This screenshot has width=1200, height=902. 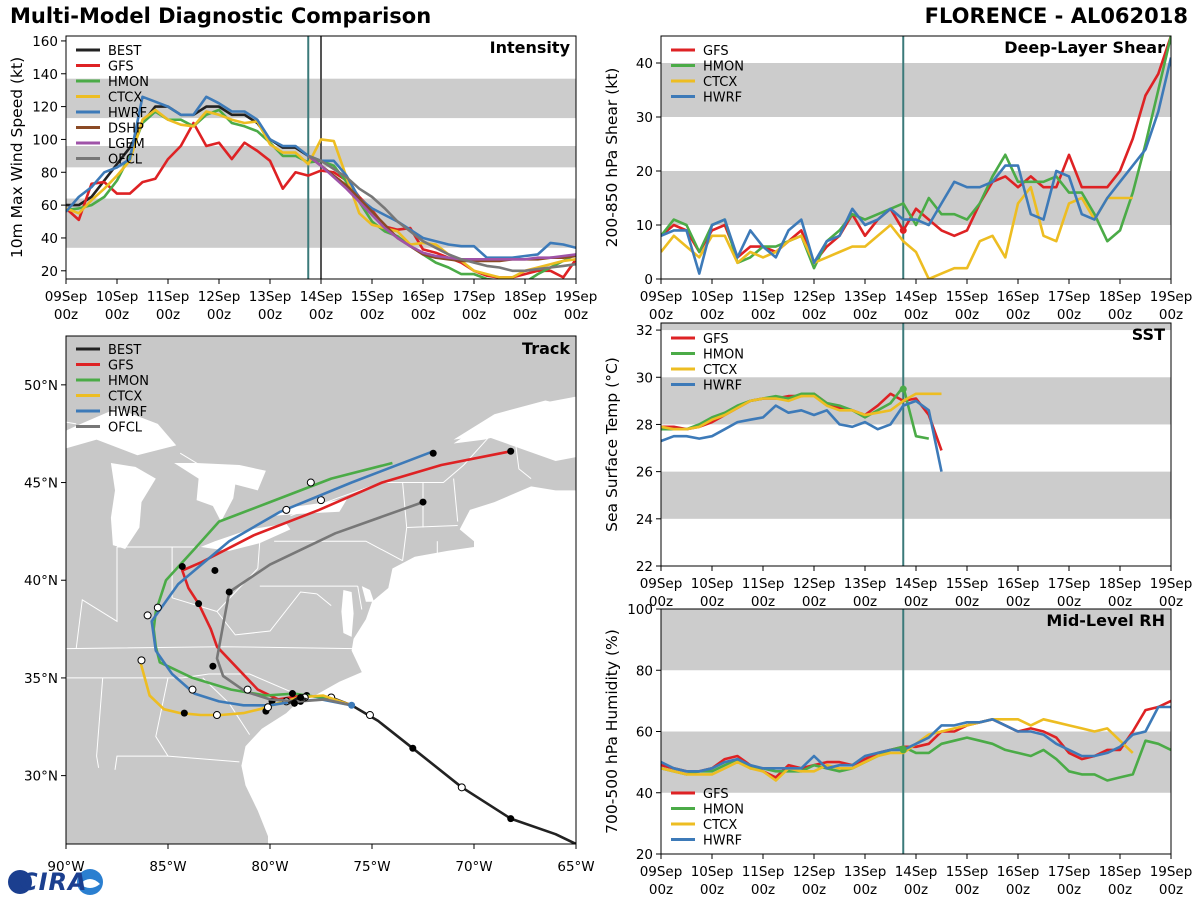 I want to click on track-ytick-label: 45°N, so click(x=41, y=484).